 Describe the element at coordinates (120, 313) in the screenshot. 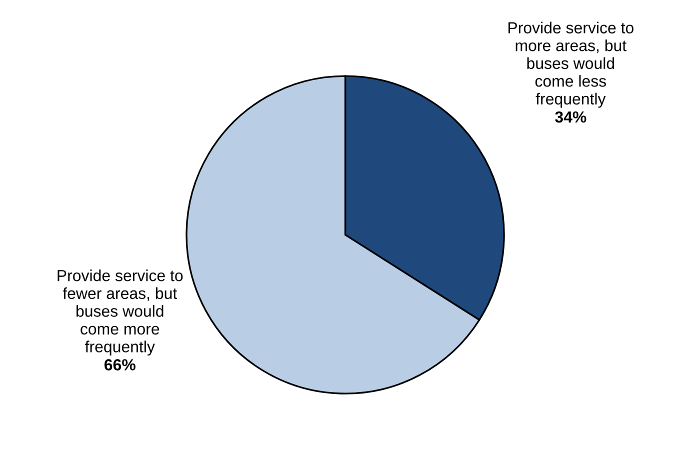

I see `slice-label: Provide service to fewer areas, but buses would come more frequently` at that location.